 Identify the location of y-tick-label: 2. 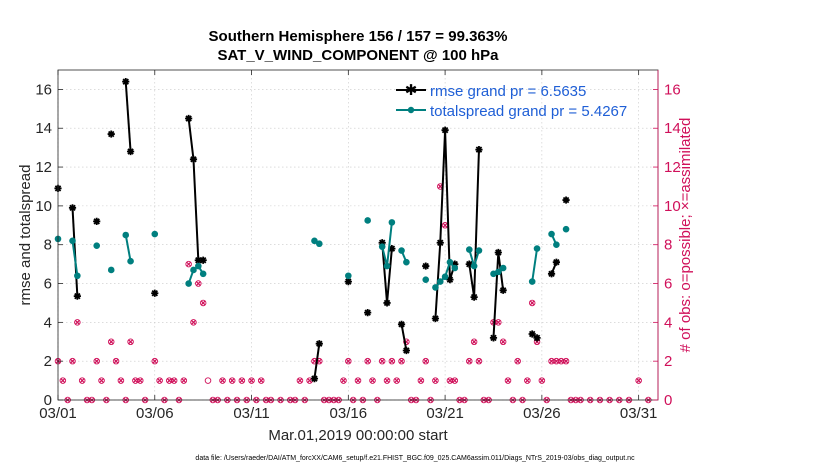
(48, 361).